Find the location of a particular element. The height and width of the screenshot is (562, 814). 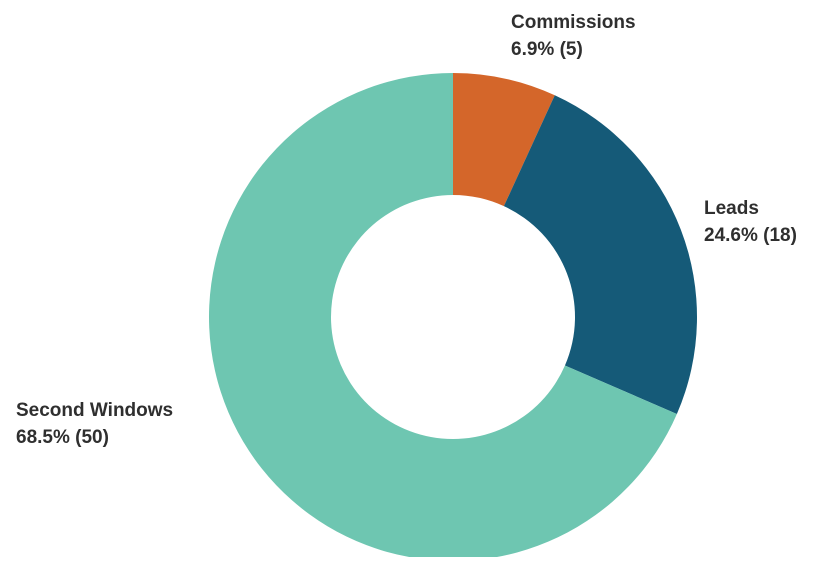

slice-value-second-windows: 68.5% (50) is located at coordinates (62, 437).